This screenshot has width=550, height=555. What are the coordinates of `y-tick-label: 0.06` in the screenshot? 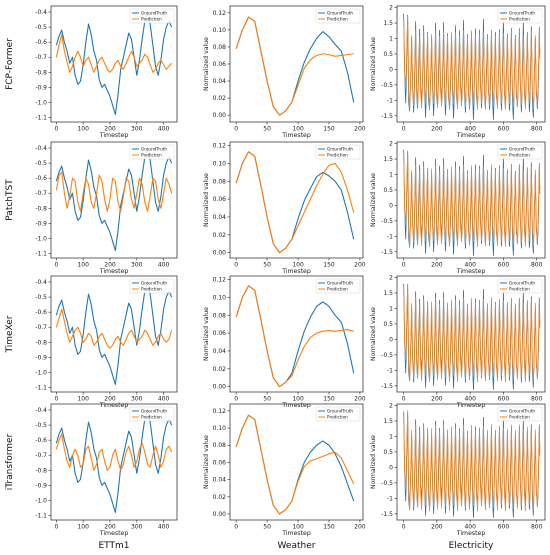 It's located at (220, 462).